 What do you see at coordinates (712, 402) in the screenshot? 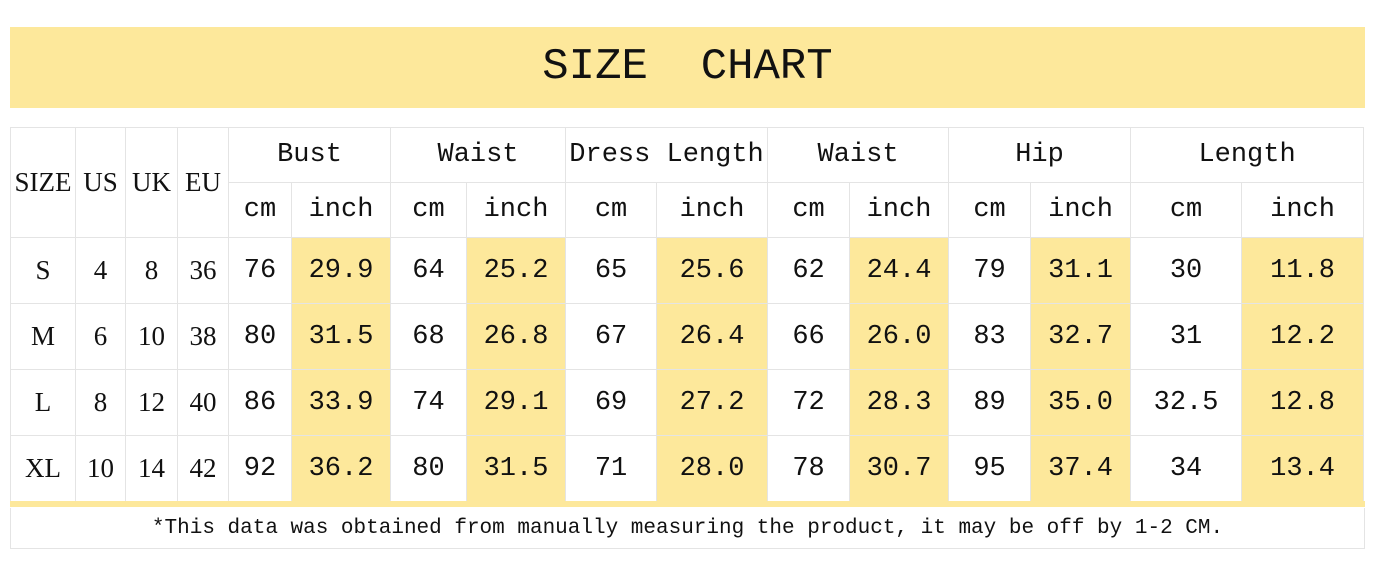
I see `table-cell: 27.2` at bounding box center [712, 402].